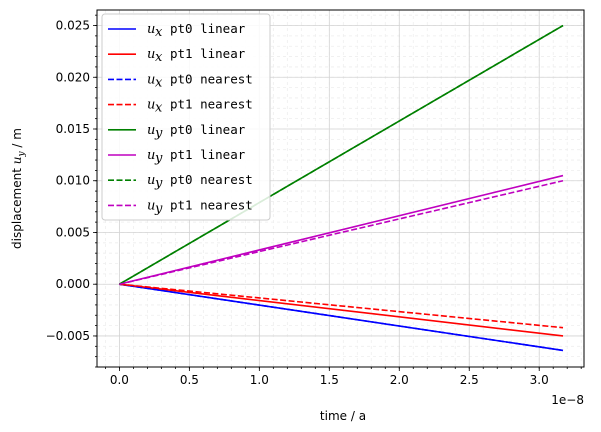  I want to click on y-axis-label-sub: y, so click(22, 154).